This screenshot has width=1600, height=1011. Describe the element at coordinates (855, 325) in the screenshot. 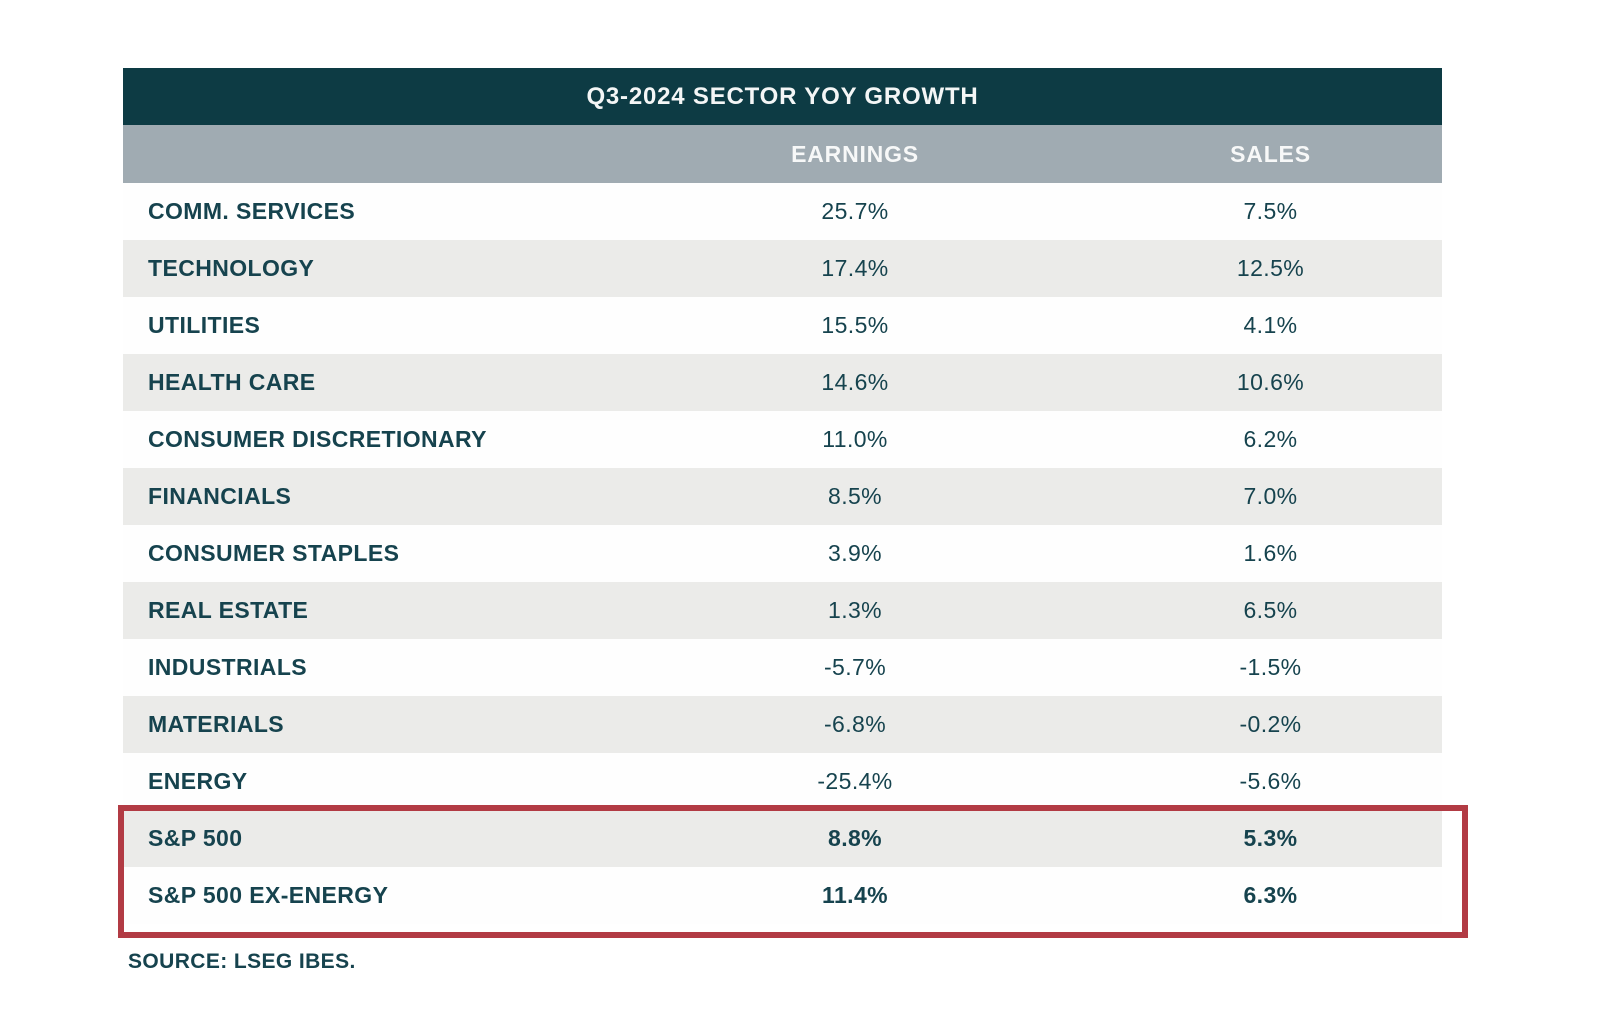

I see `row-earnings-value: 15.5%` at that location.